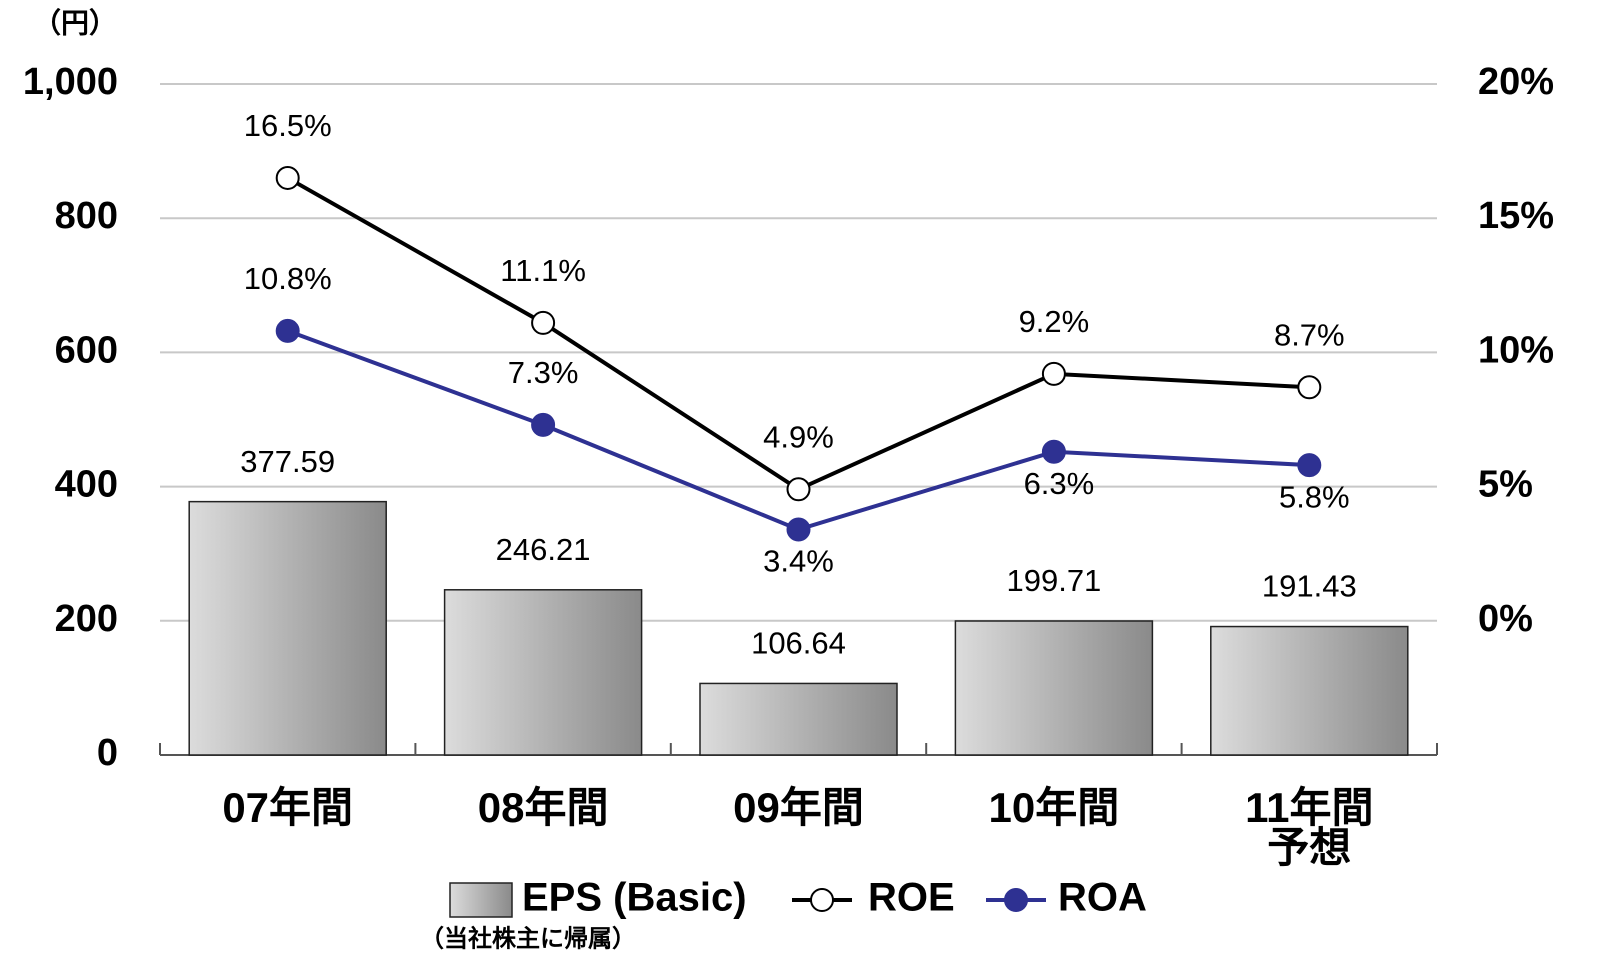 The width and height of the screenshot is (1604, 980). Describe the element at coordinates (528, 938) in the screenshot. I see `legend-note: （当社株主に帰属）` at that location.